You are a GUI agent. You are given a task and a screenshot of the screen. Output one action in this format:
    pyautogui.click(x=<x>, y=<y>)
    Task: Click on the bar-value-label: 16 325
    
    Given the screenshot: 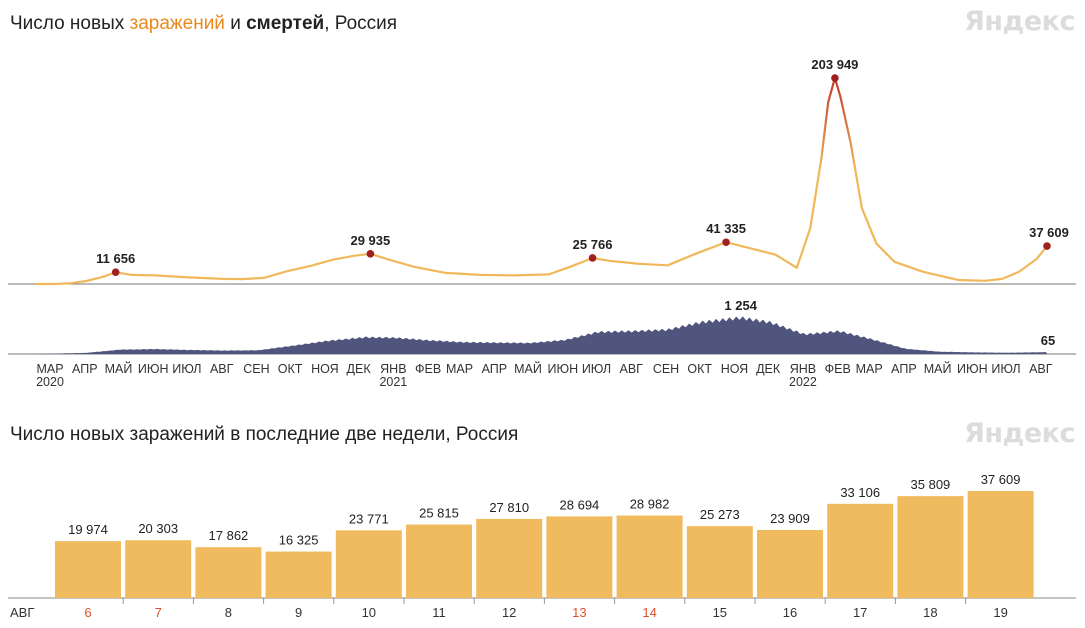 What is the action you would take?
    pyautogui.click(x=299, y=540)
    